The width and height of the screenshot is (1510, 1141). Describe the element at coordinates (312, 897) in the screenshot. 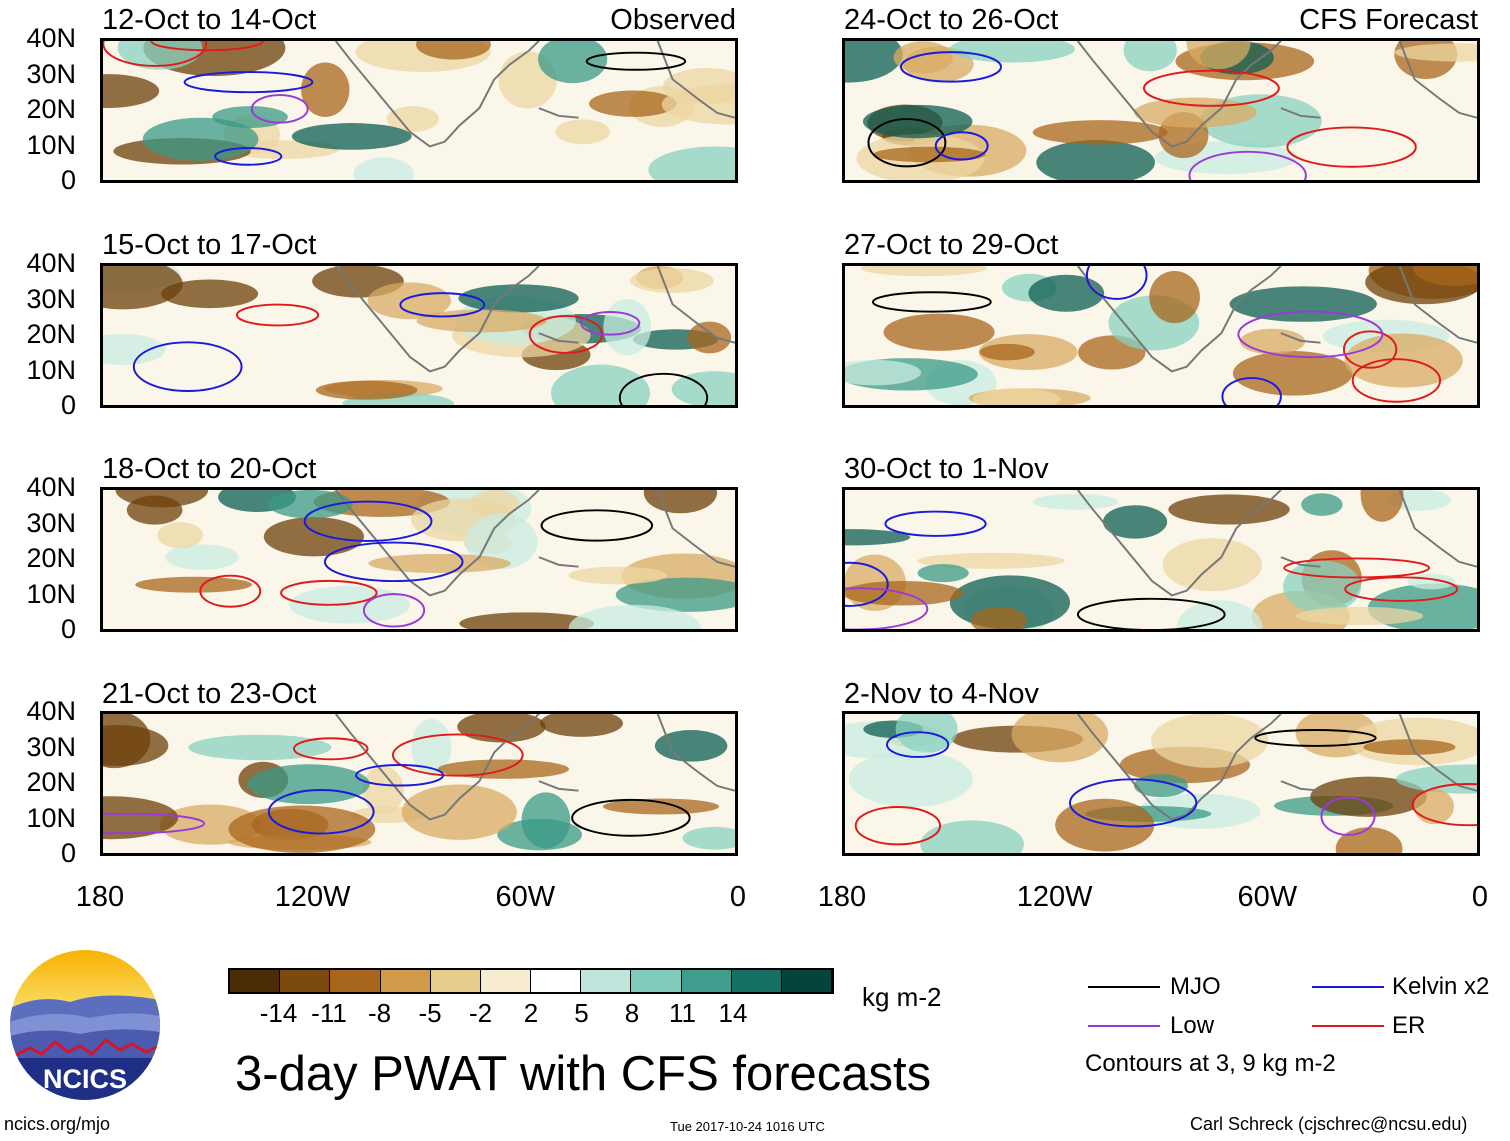

I see `x-tick-label: 120W` at that location.